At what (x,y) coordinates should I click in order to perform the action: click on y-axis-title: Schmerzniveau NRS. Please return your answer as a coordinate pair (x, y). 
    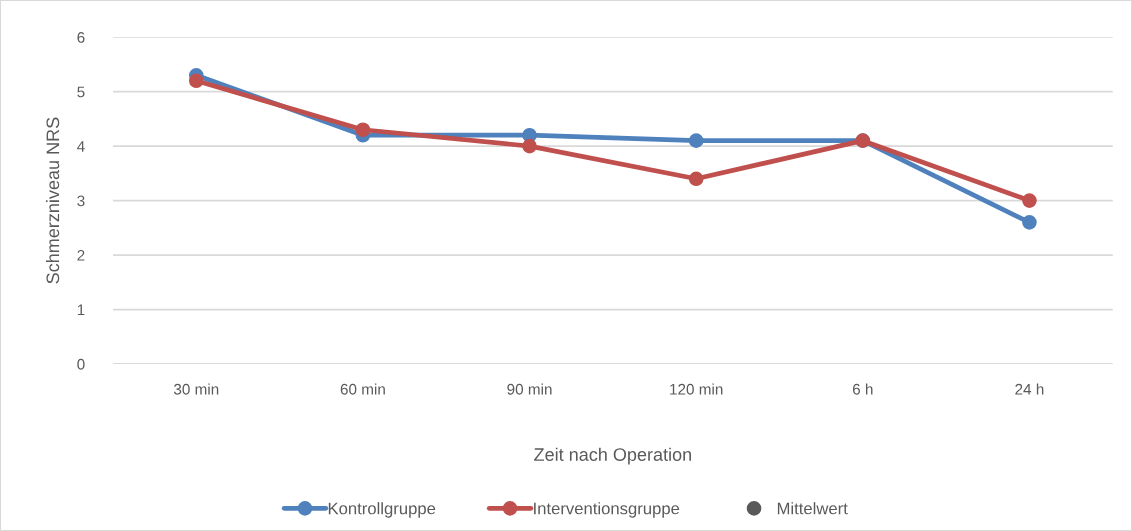
    Looking at the image, I should click on (52, 200).